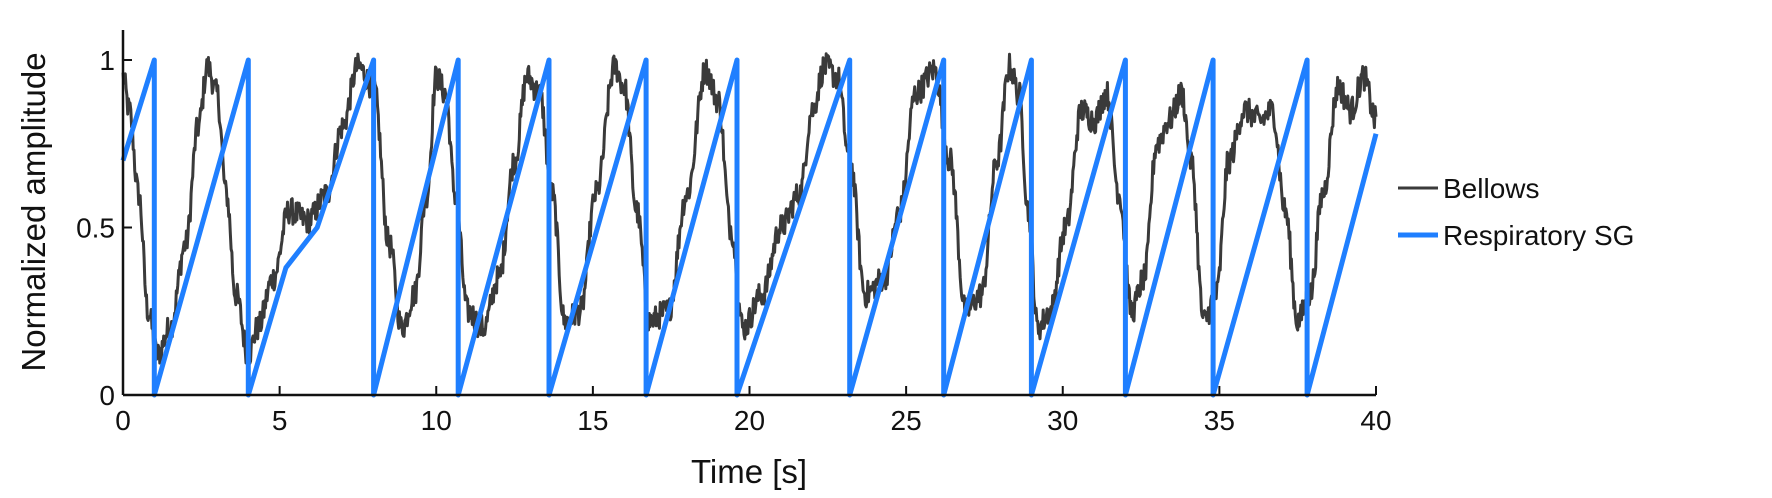 The image size is (1772, 498). Describe the element at coordinates (107, 395) in the screenshot. I see `y-tick-label: 0` at that location.